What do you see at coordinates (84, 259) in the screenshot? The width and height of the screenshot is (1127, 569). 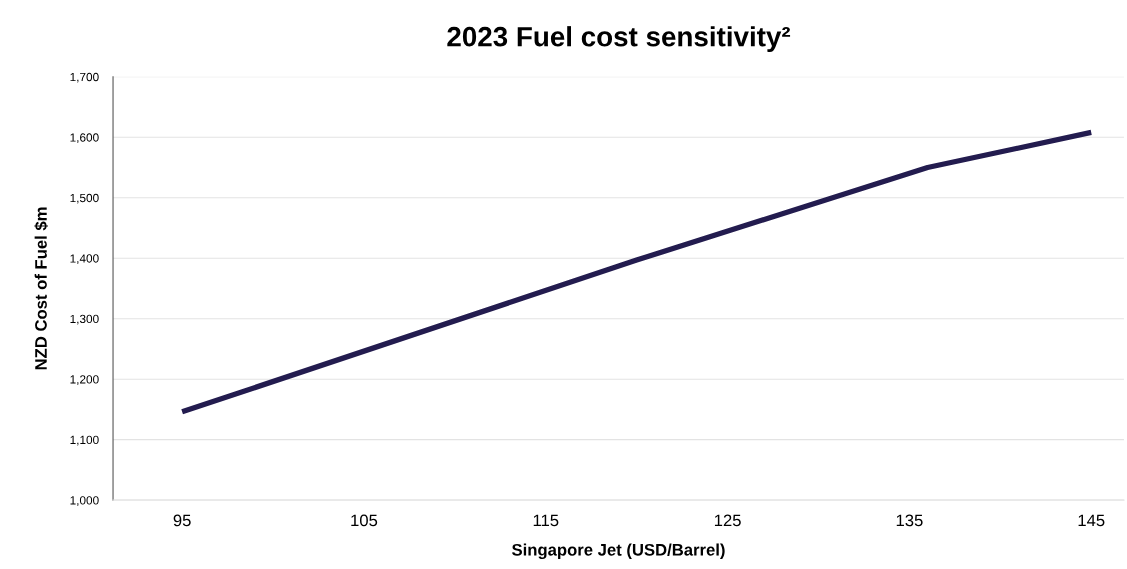 I see `y-tick-label: 1,400` at bounding box center [84, 259].